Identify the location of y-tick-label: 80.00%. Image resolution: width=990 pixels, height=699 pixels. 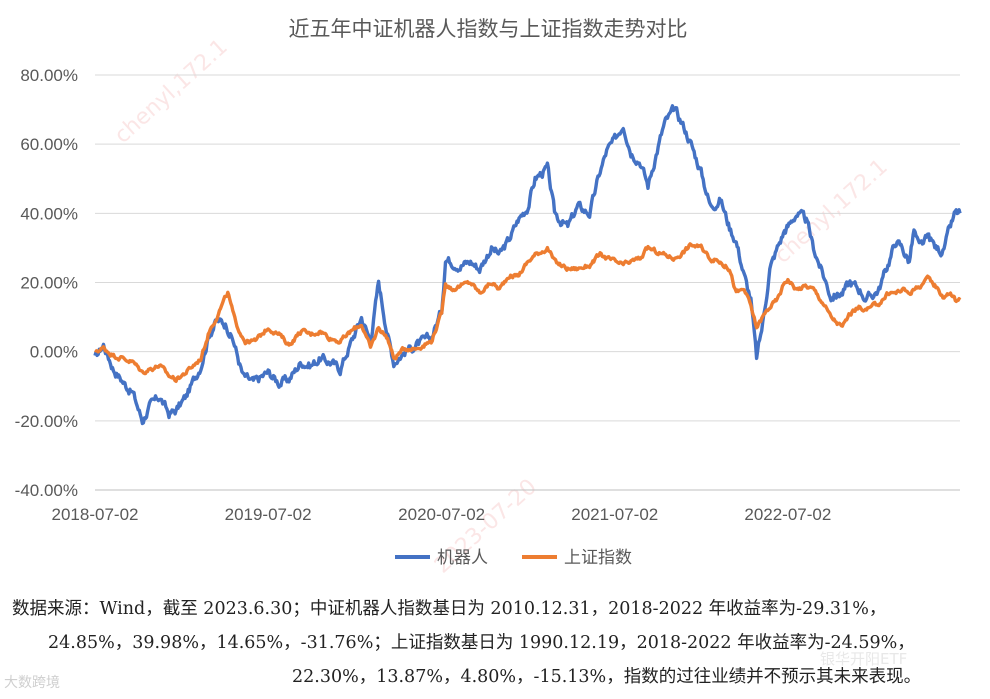
(49, 75).